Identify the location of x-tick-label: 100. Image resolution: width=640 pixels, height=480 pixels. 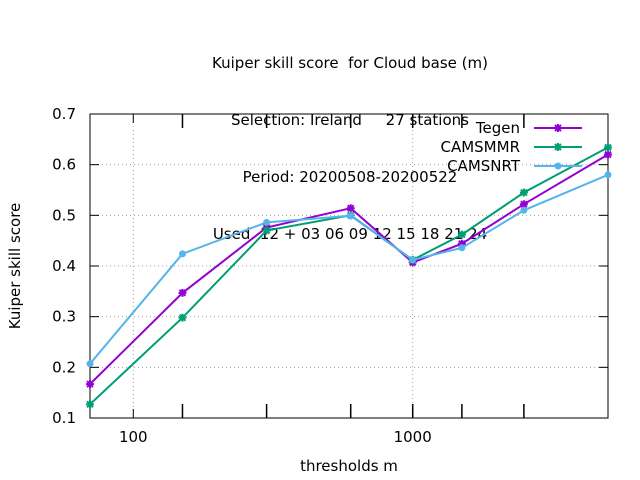
(133, 437).